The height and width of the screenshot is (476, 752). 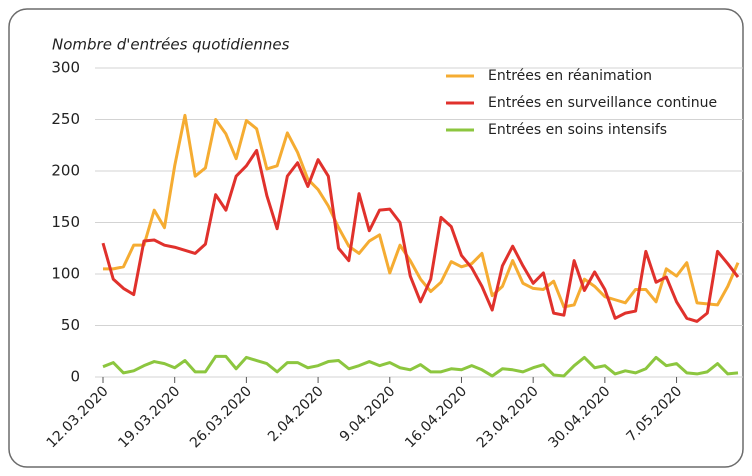 What do you see at coordinates (65, 171) in the screenshot?
I see `y-tick-label: 200` at bounding box center [65, 171].